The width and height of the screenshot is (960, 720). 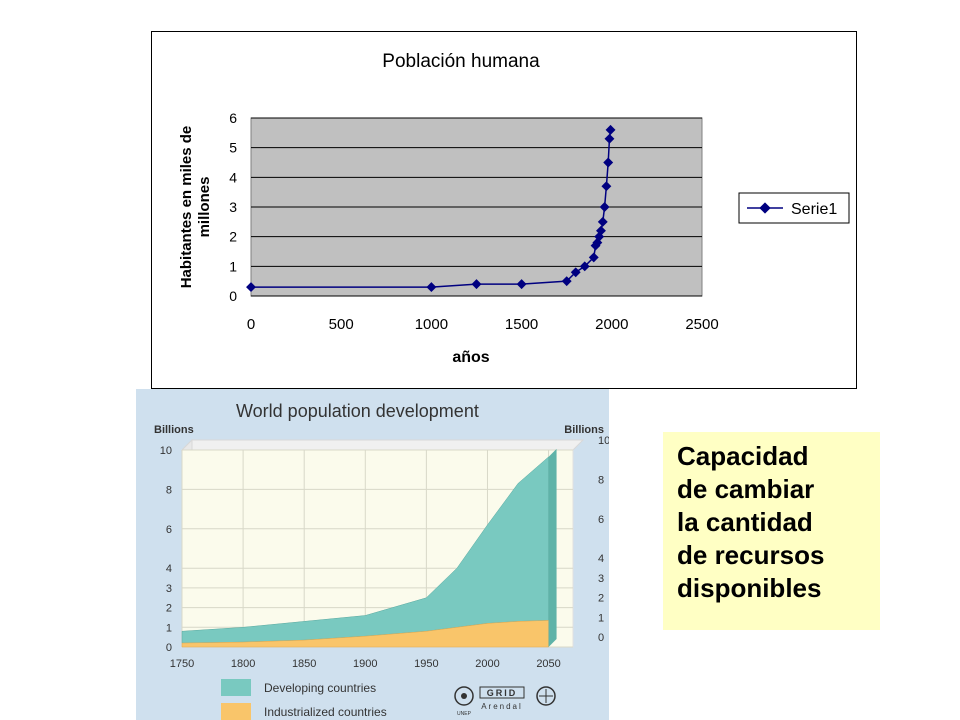 I want to click on chart2-y-tick-label-left: 2, so click(x=169, y=609).